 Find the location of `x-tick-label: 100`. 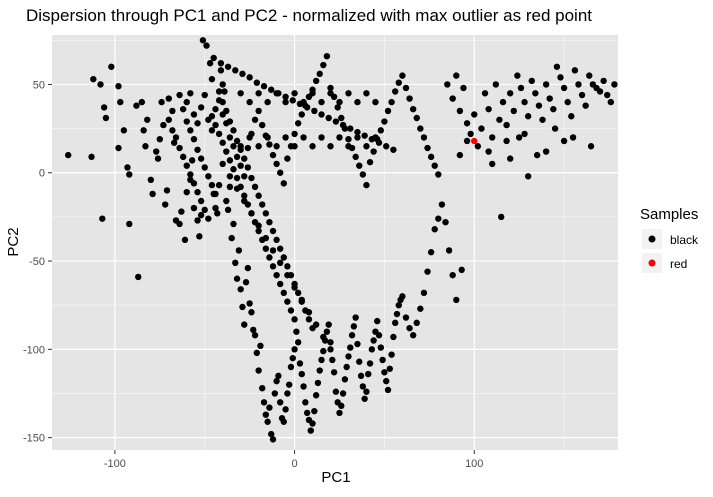

x-tick-label: 100 is located at coordinates (474, 464).